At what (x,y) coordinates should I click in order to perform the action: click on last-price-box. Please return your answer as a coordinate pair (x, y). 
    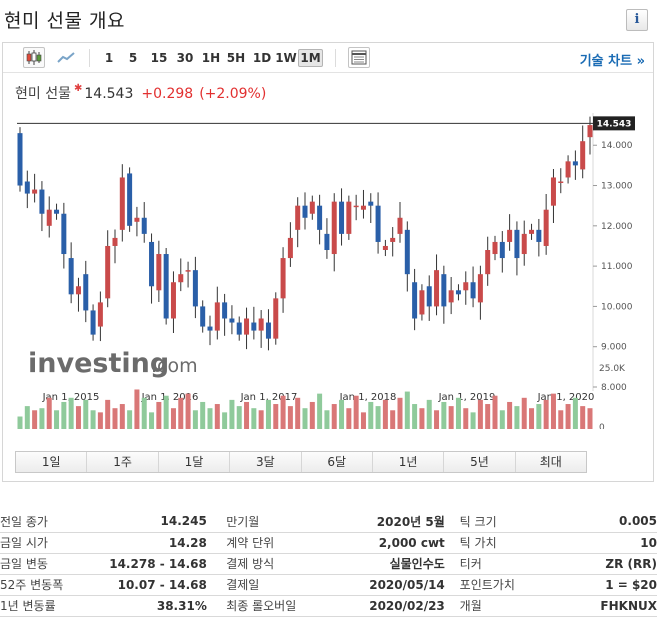
    Looking at the image, I should click on (614, 123).